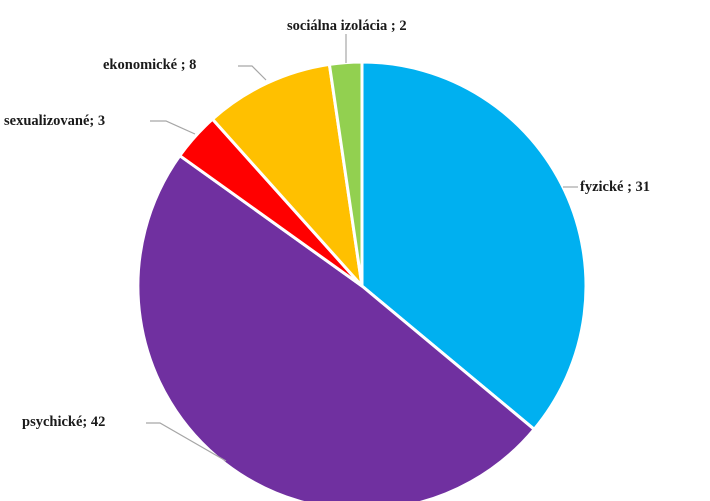 The width and height of the screenshot is (710, 501). I want to click on leader-line-psychicke, so click(186, 442).